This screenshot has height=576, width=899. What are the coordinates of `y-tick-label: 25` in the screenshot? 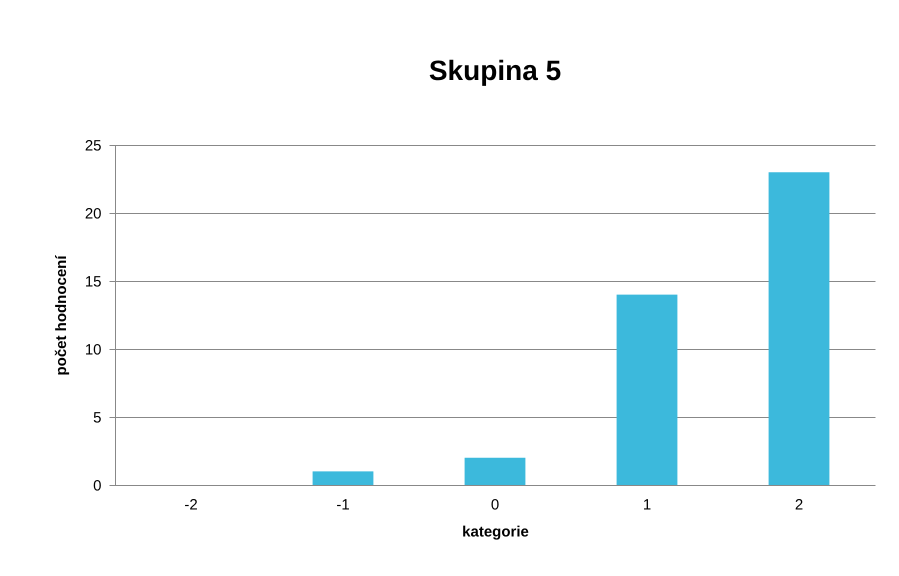 It's located at (93, 146).